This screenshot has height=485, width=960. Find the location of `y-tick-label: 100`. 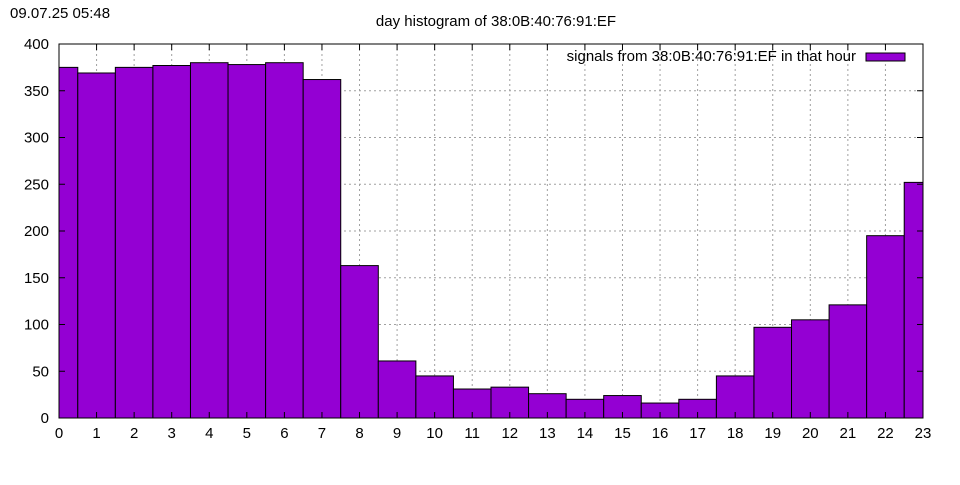

y-tick-label: 100 is located at coordinates (36, 325).